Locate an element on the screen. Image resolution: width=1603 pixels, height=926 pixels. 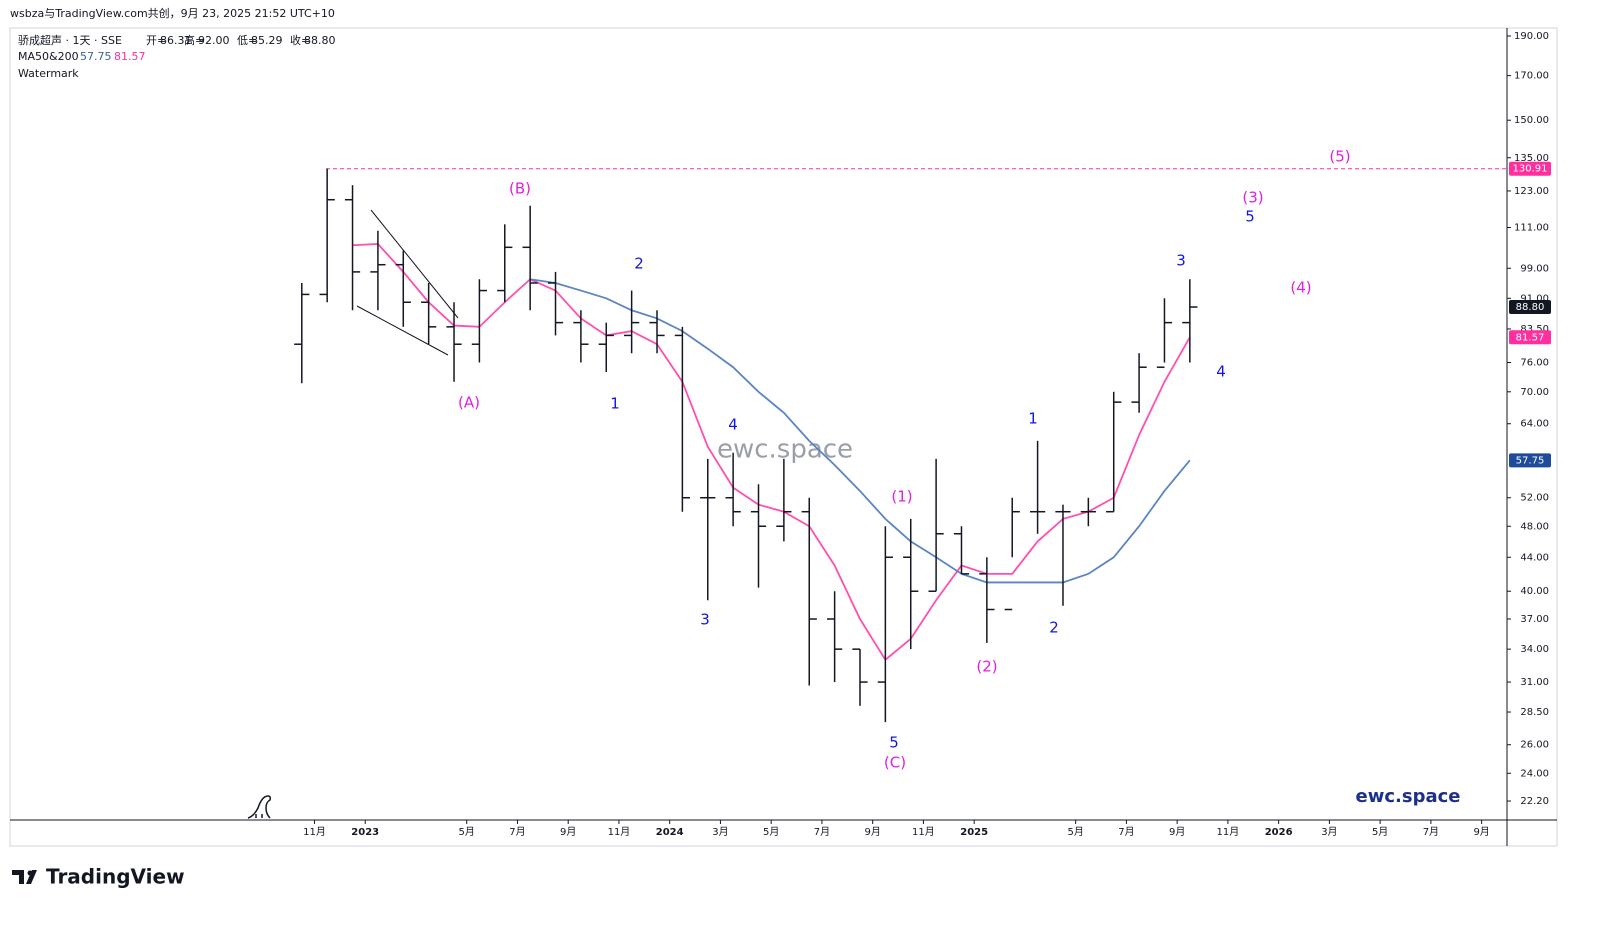
ma-price-label: 81.57 is located at coordinates (1530, 337).